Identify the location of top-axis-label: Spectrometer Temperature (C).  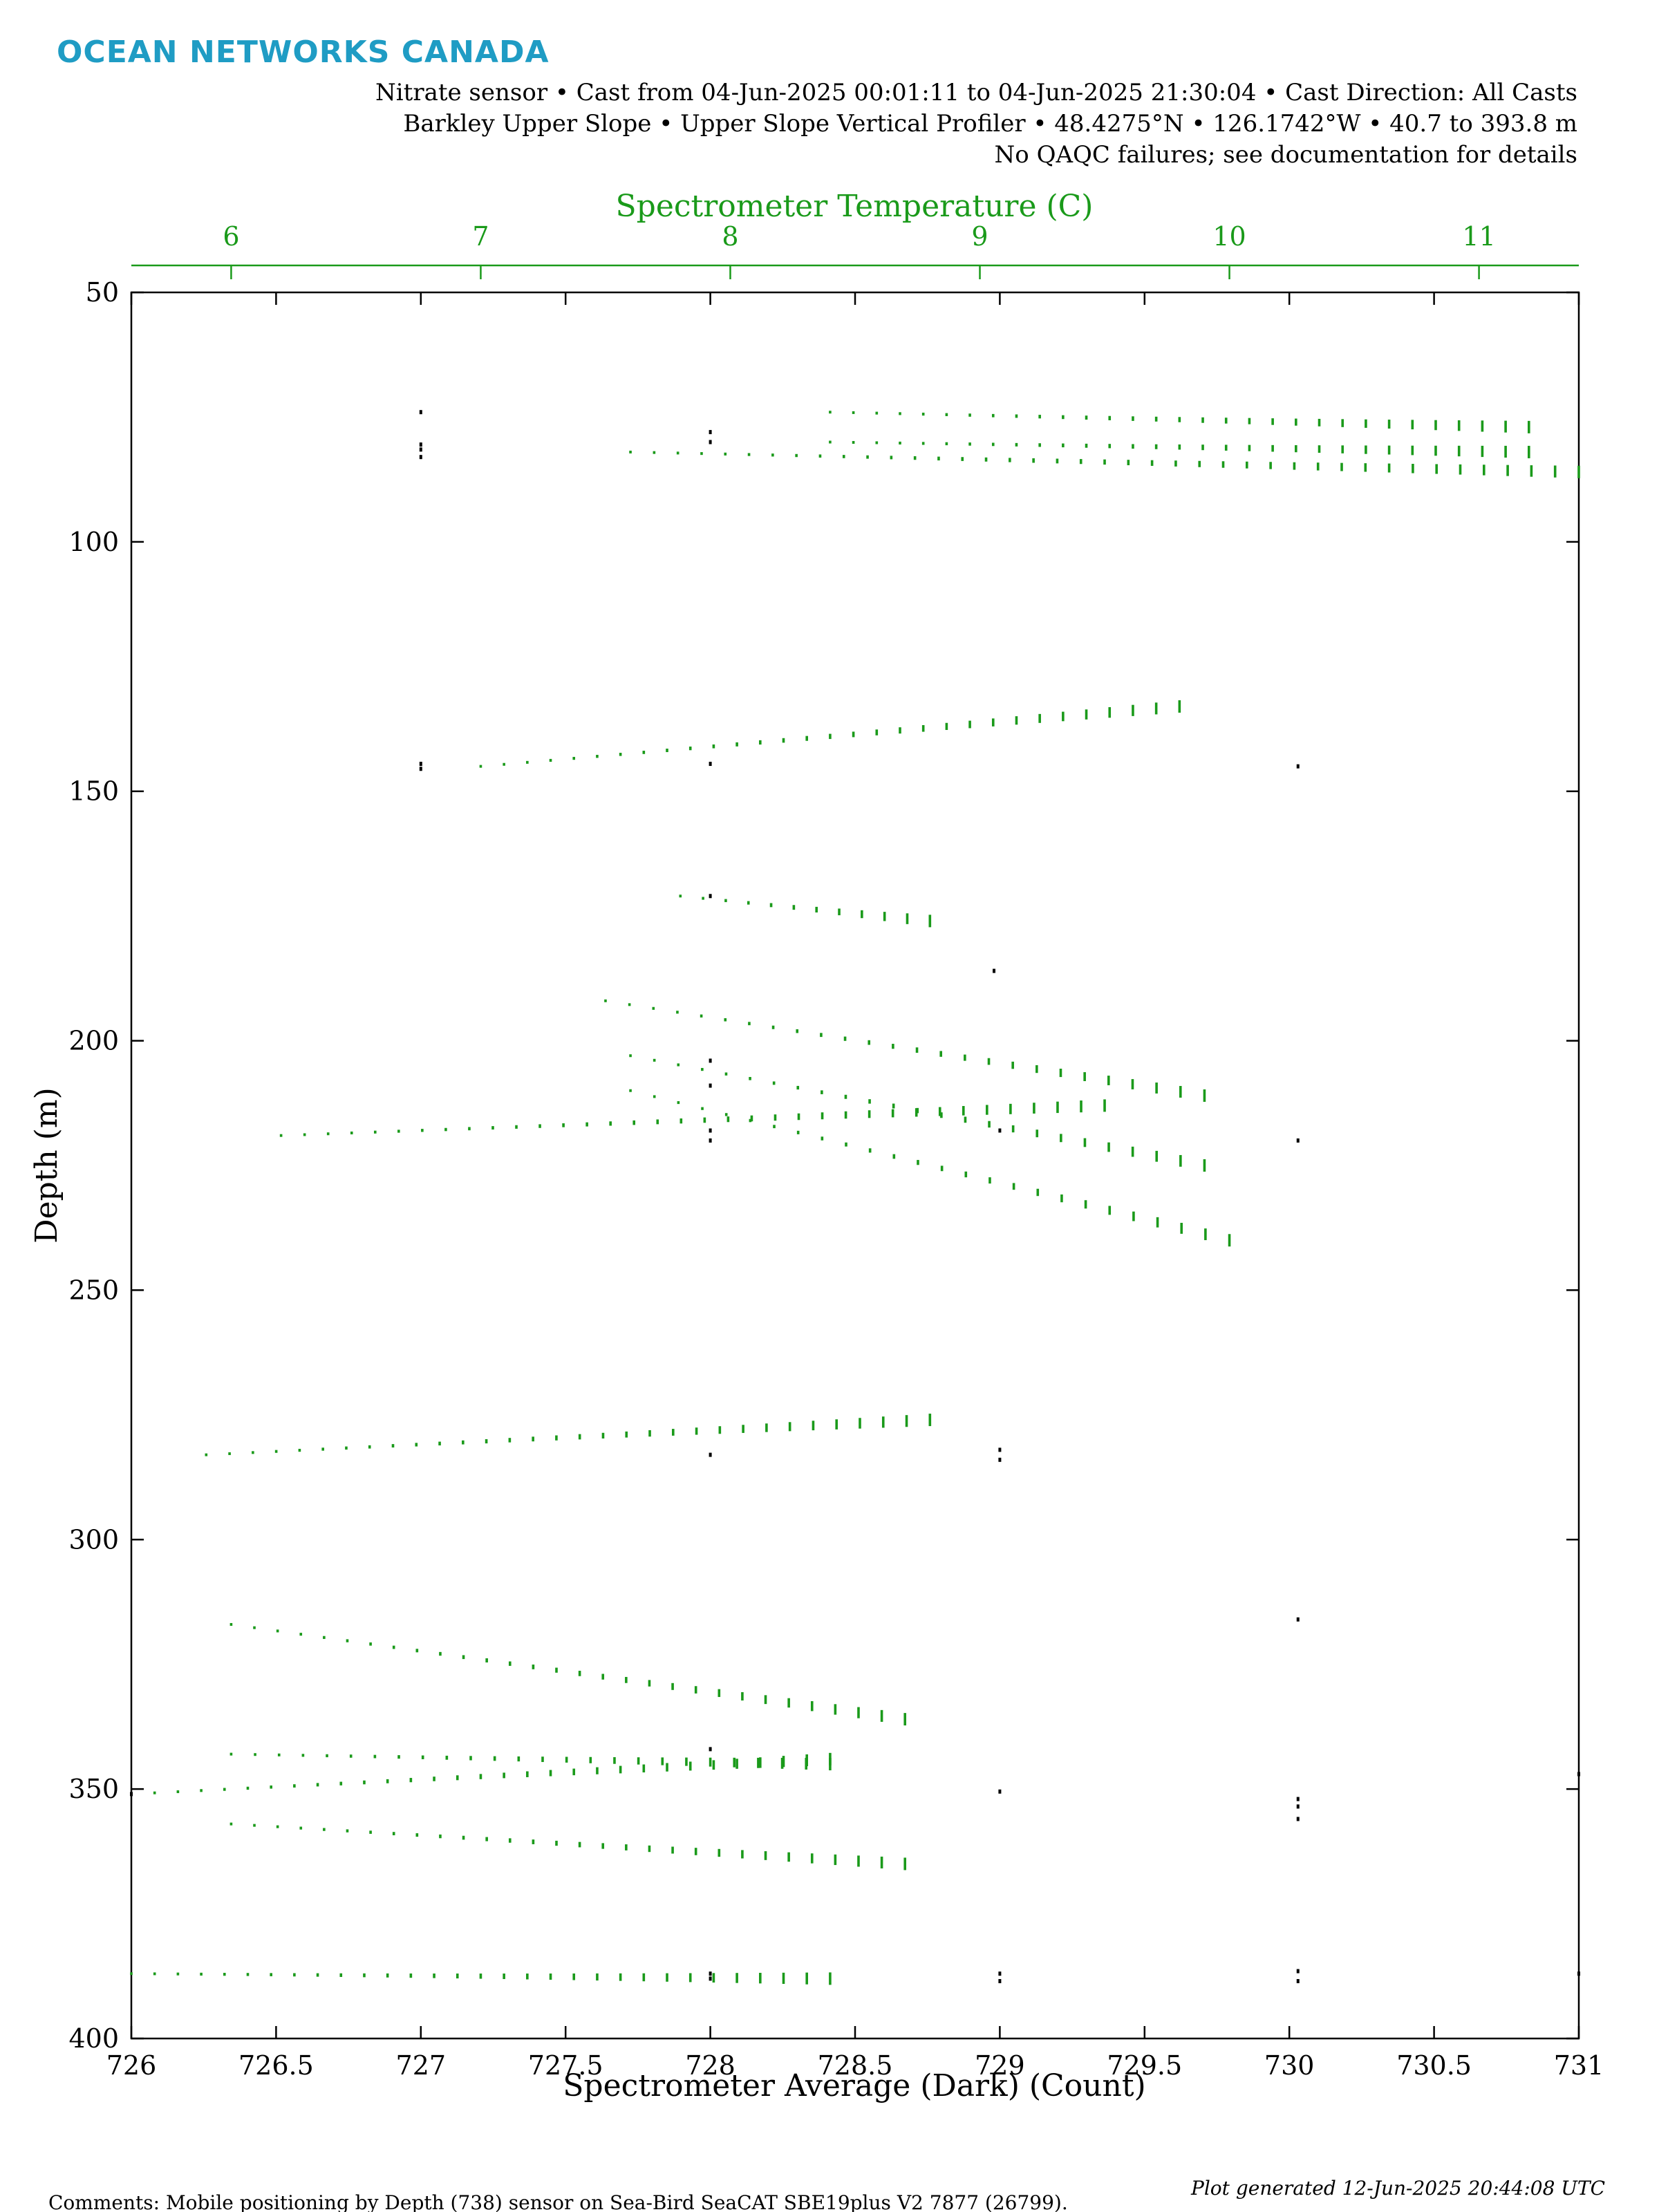
(855, 206).